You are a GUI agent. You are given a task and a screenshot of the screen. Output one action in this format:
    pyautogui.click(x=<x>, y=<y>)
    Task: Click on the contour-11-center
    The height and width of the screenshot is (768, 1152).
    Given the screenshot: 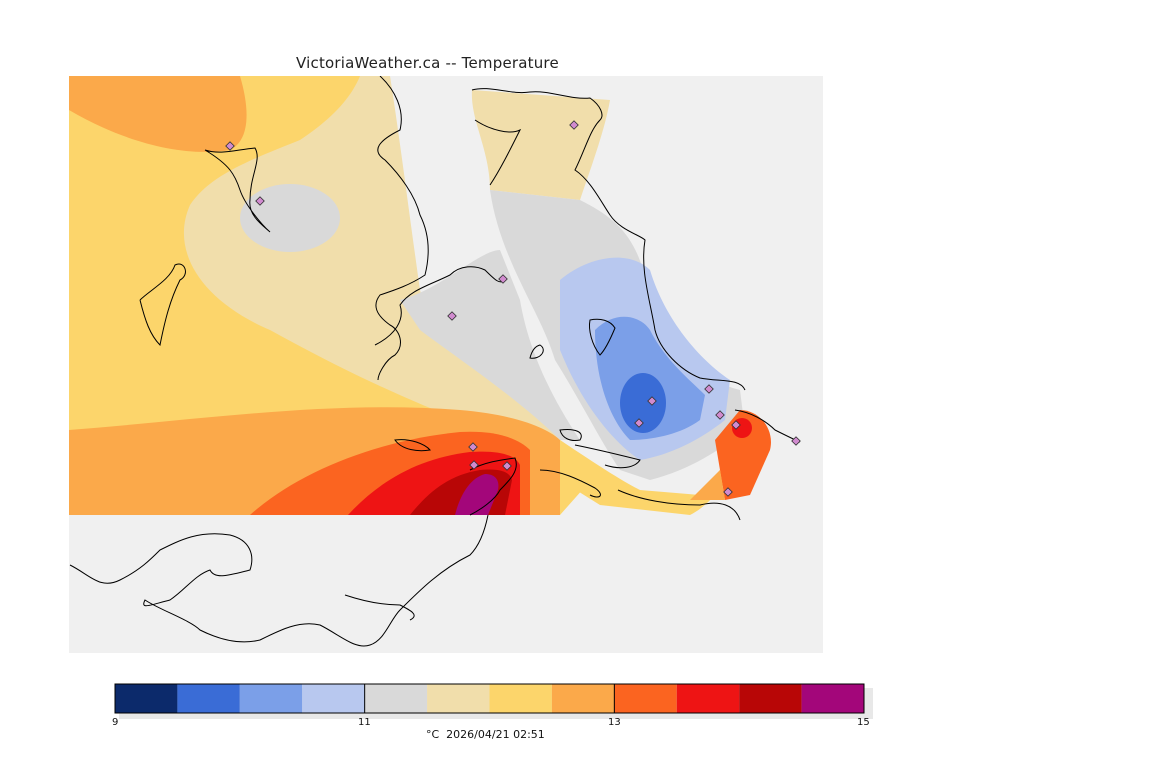 What is the action you would take?
    pyautogui.click(x=490, y=345)
    